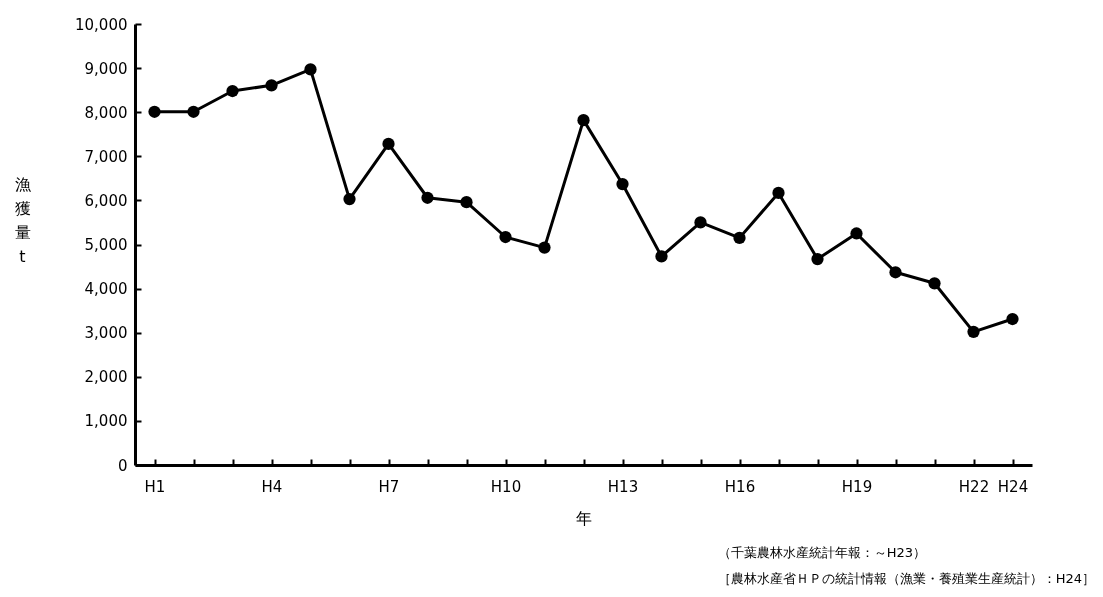 The width and height of the screenshot is (1103, 597). What do you see at coordinates (106, 333) in the screenshot?
I see `y-tick-label: 3,000` at bounding box center [106, 333].